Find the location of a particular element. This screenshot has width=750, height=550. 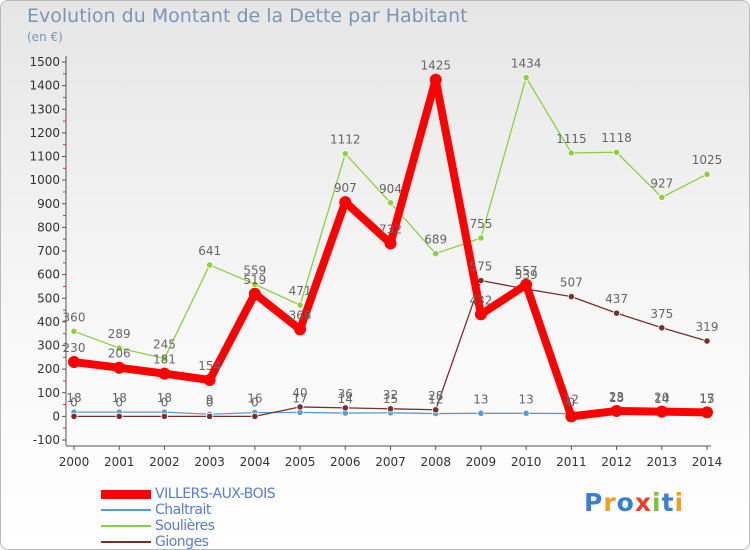

x-tick-label: 2014 is located at coordinates (707, 462).